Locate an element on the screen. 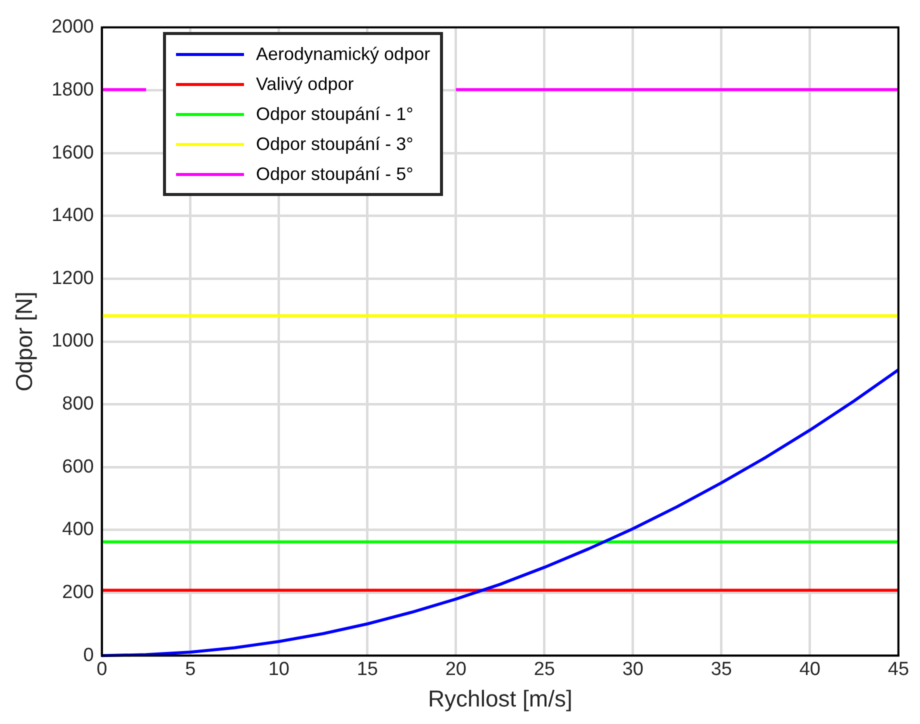 This screenshot has width=920, height=724. x-tick-label: 15 is located at coordinates (367, 669).